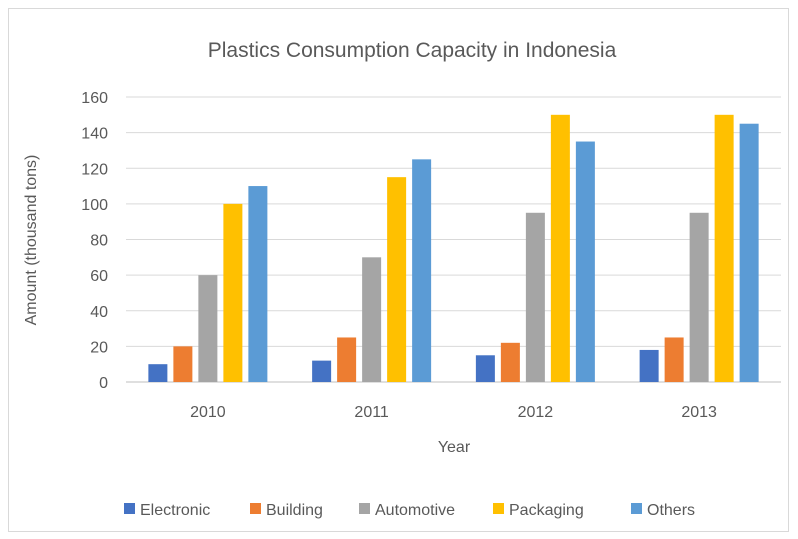 This screenshot has height=539, width=798. What do you see at coordinates (671, 510) in the screenshot?
I see `legend-label-others: Others` at bounding box center [671, 510].